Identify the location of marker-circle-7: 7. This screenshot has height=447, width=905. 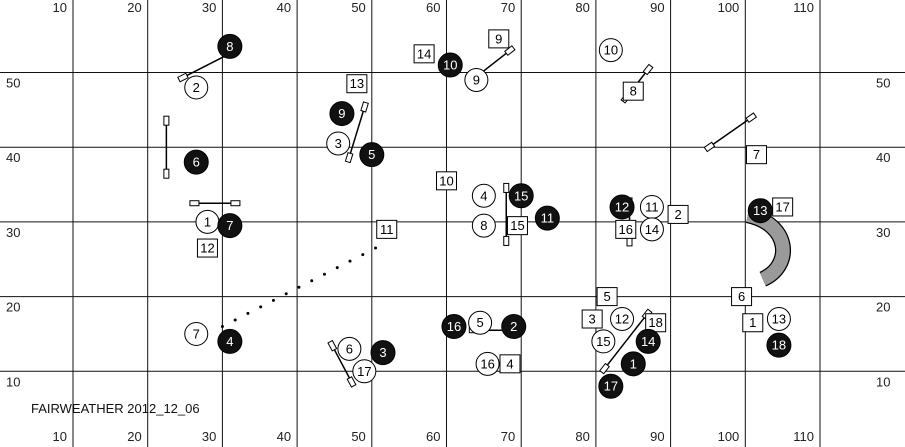
(196, 333).